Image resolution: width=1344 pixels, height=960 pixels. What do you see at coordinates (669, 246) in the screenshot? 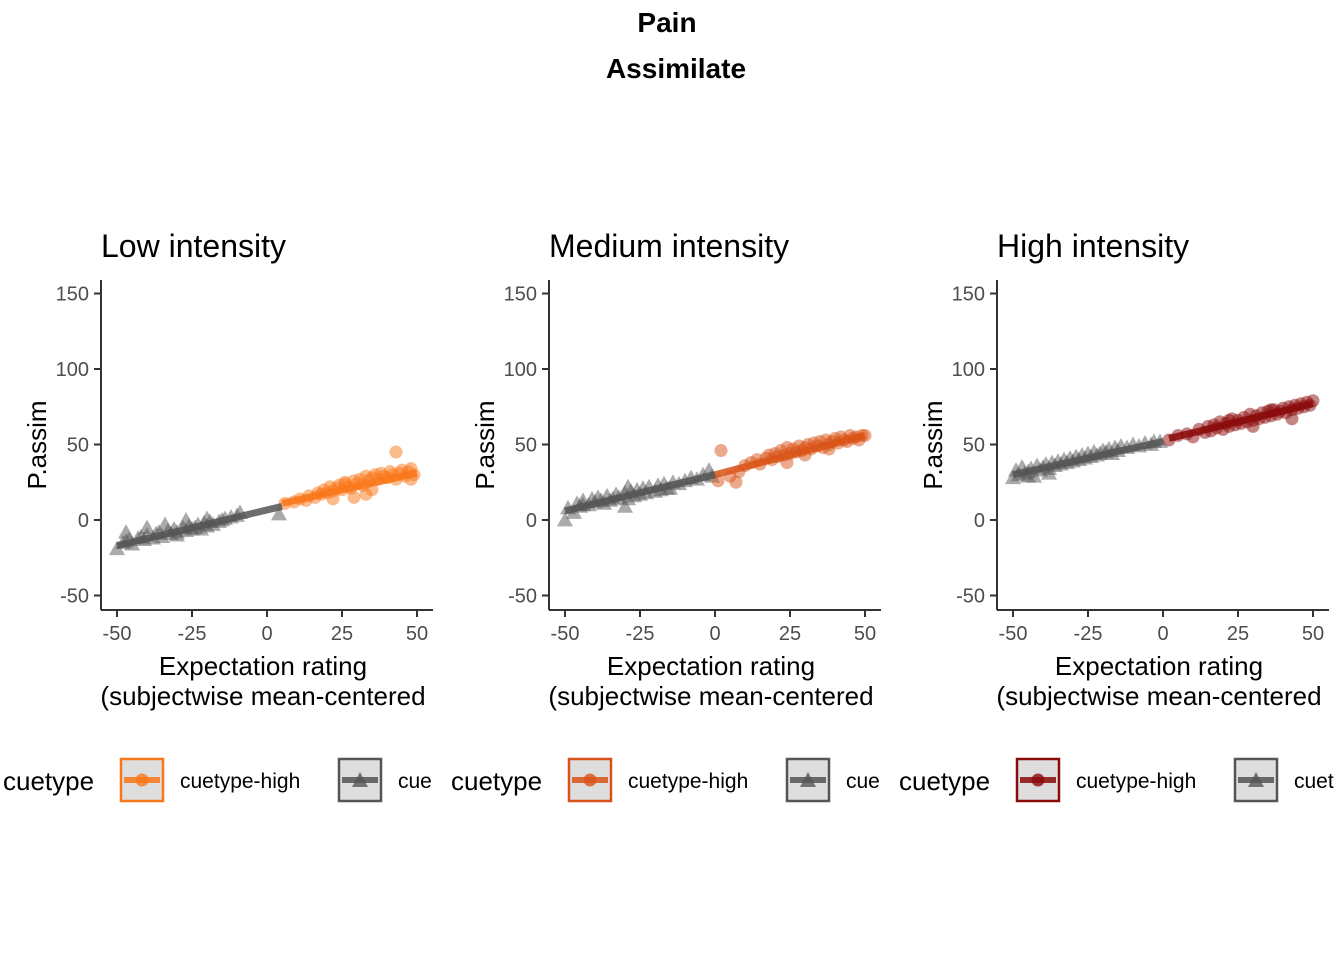
I see `panel-title: Medium intensity` at bounding box center [669, 246].